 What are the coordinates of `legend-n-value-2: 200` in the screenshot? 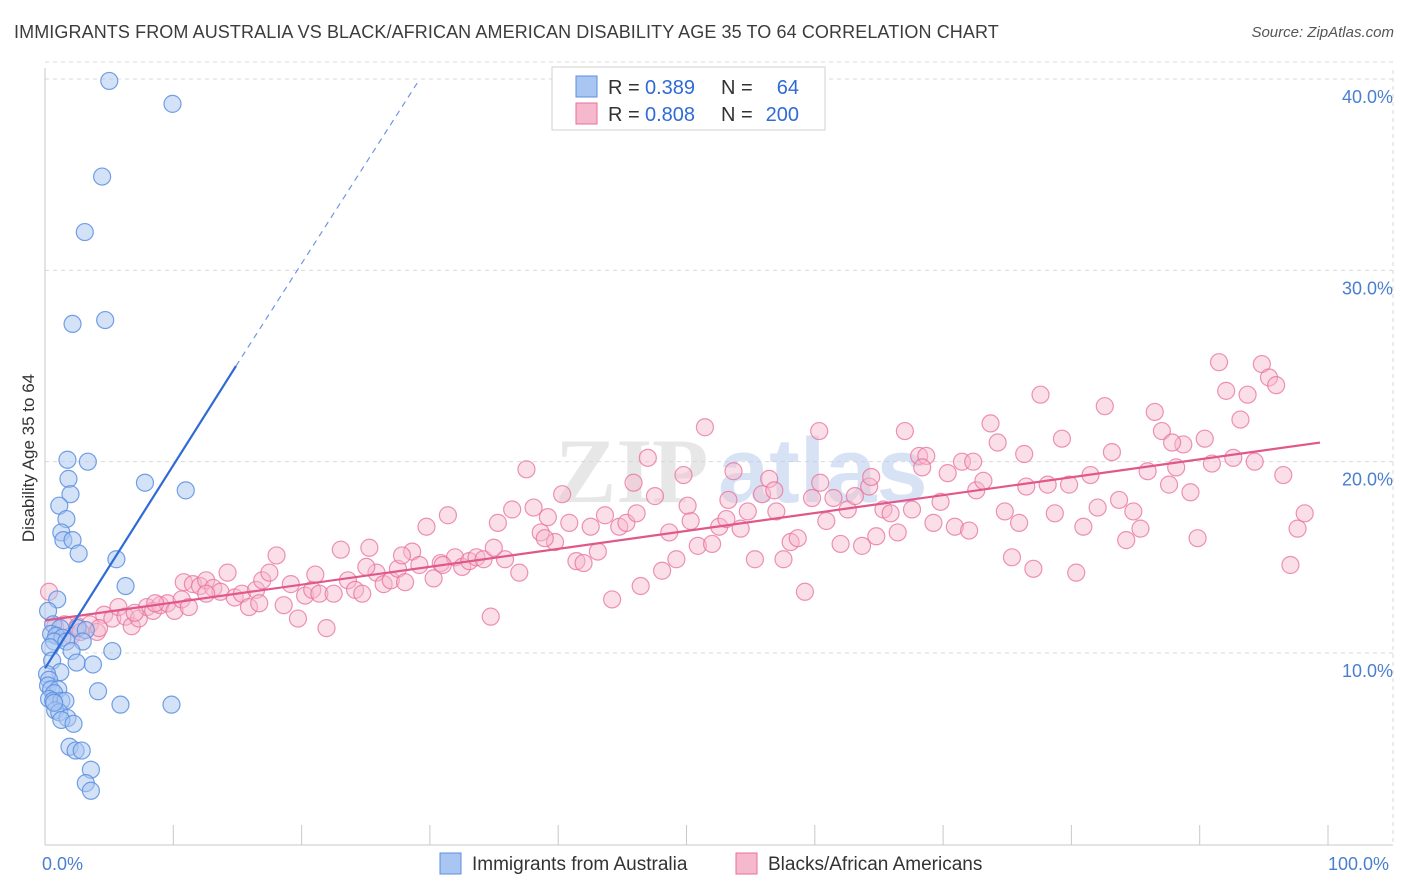 It's located at (782, 115).